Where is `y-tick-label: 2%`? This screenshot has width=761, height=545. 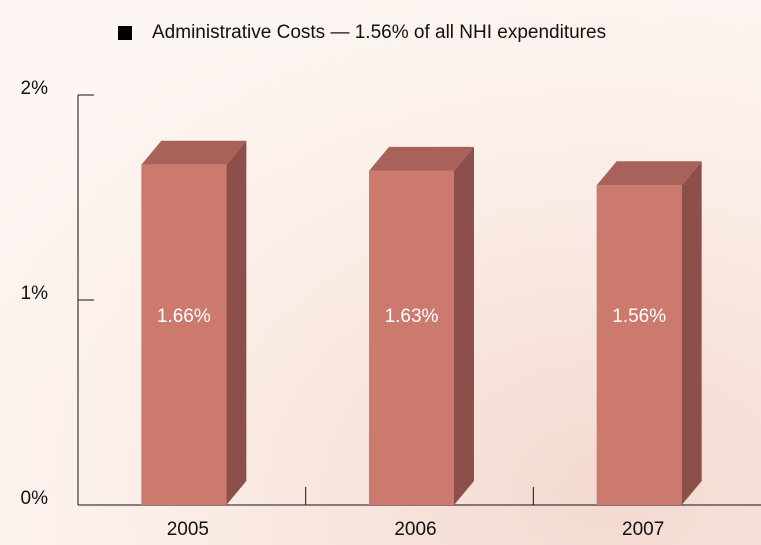
y-tick-label: 2% is located at coordinates (35, 88).